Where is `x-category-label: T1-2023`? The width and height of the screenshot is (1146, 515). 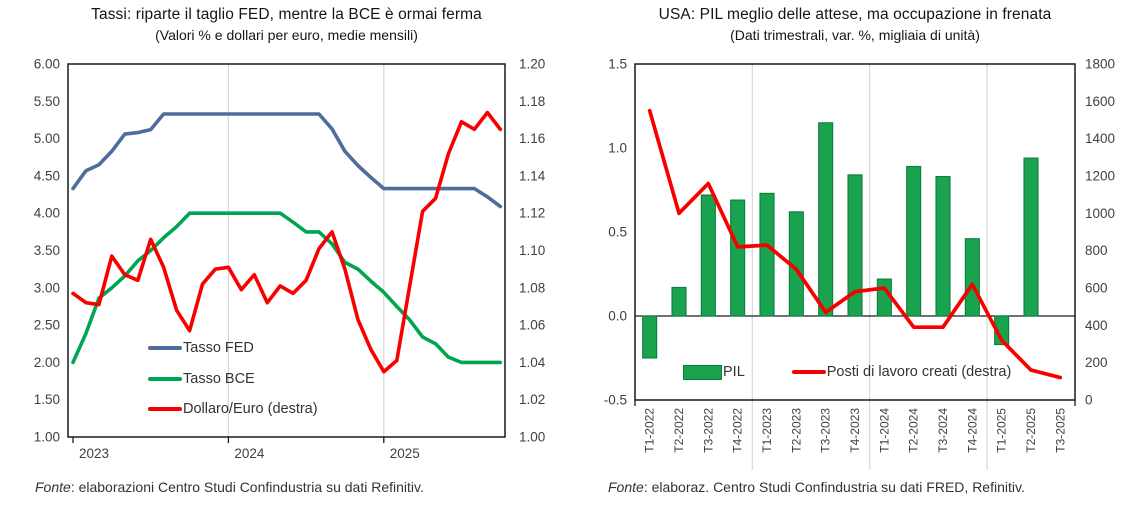
x-category-label: T1-2023 is located at coordinates (767, 430).